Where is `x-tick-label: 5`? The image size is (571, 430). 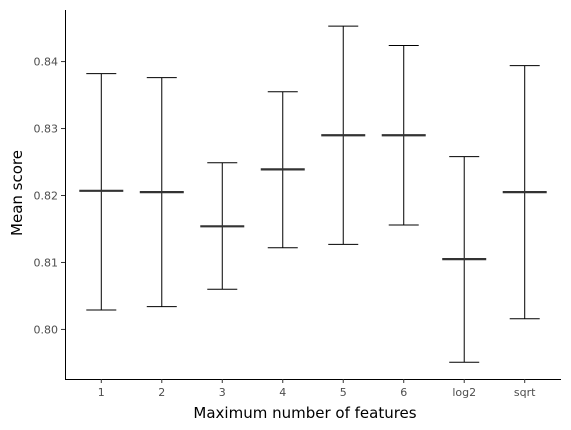
x-tick-label: 5 is located at coordinates (343, 392).